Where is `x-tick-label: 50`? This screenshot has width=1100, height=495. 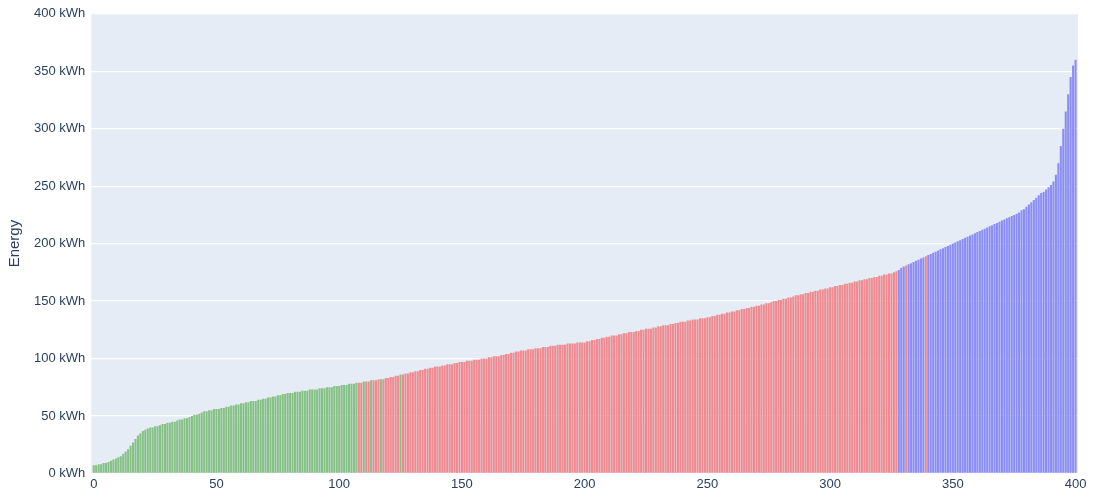 x-tick-label: 50 is located at coordinates (216, 483).